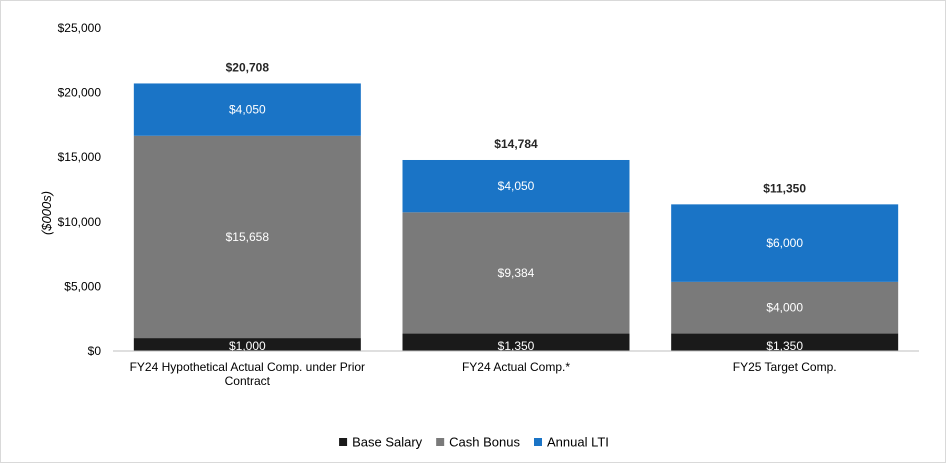  I want to click on y-axis: $0 $5,000 $10,000 $15,000 $20,000 $25,000, so click(80, 189).